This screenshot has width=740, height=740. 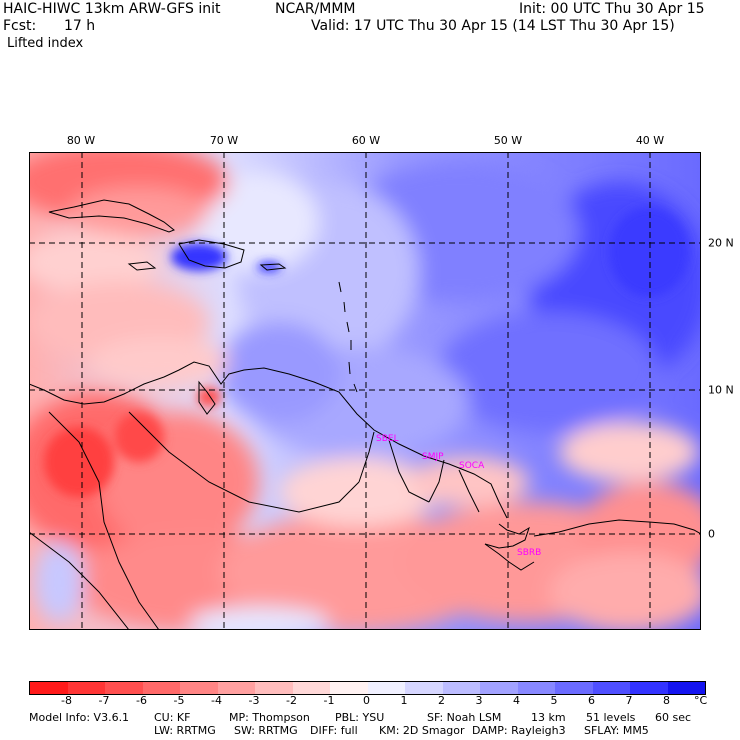 I want to click on lat-label-10n: 10 N, so click(x=721, y=390).